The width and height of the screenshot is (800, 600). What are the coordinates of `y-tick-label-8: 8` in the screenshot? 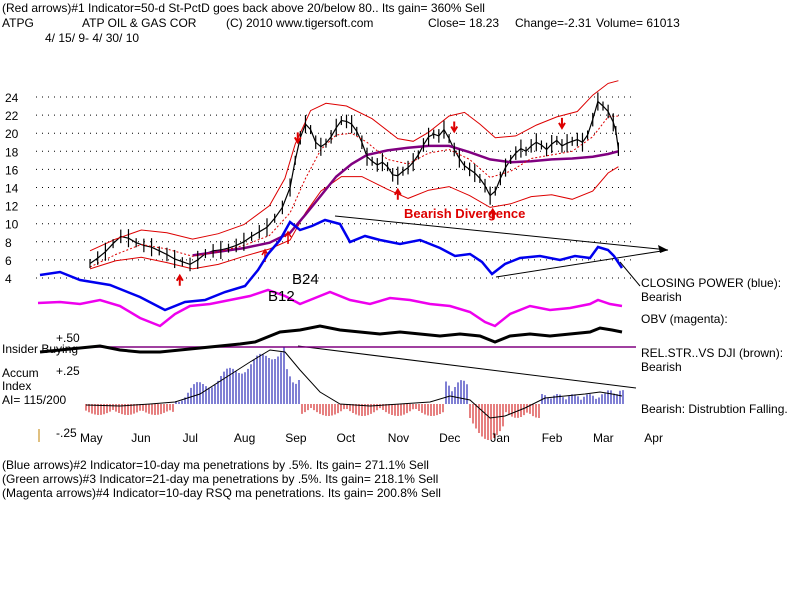 It's located at (8, 243).